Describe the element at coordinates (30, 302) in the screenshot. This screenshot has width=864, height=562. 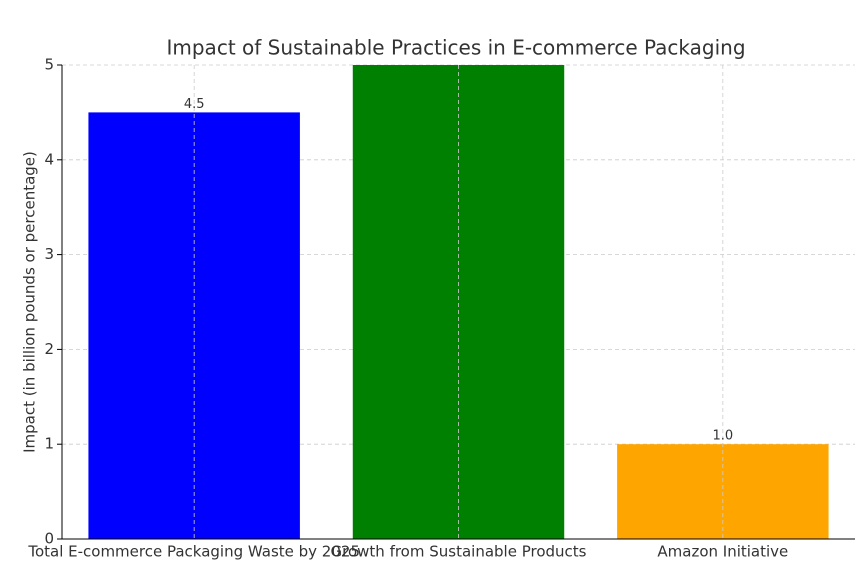
I see `y-axis-label: Impact (in billion pounds or percentage)` at that location.